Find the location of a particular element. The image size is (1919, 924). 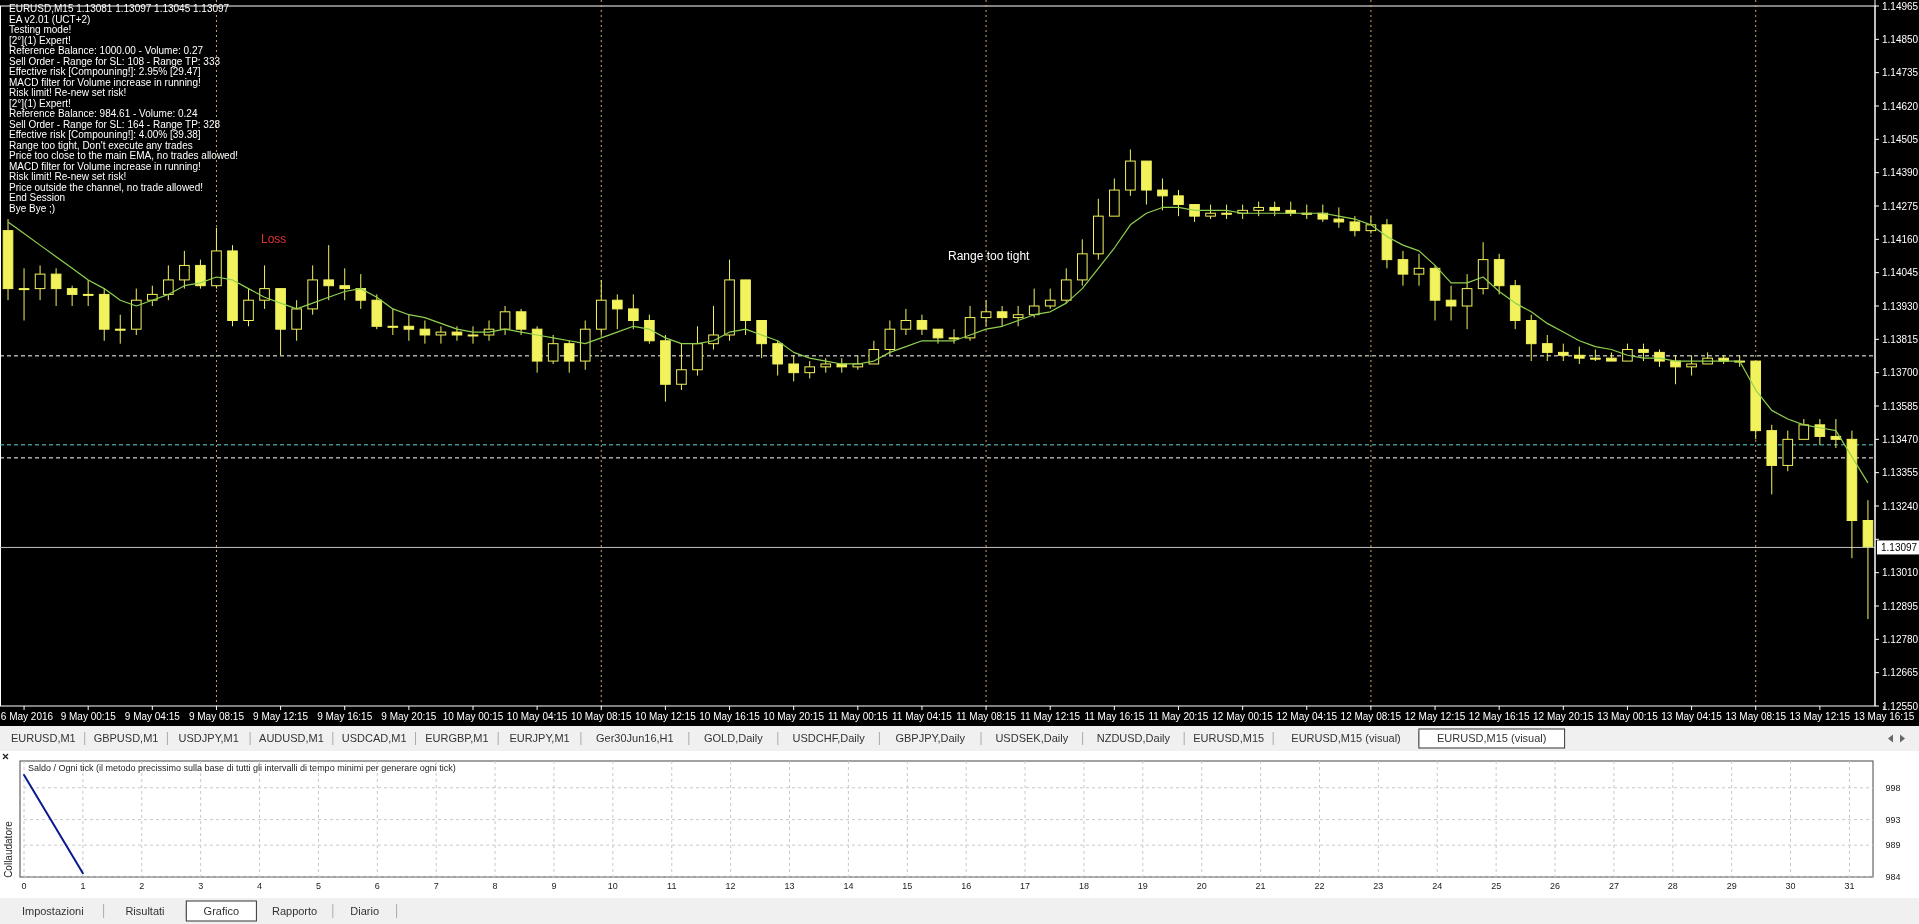

text: Ger30Jun16,H1 is located at coordinates (635, 738).